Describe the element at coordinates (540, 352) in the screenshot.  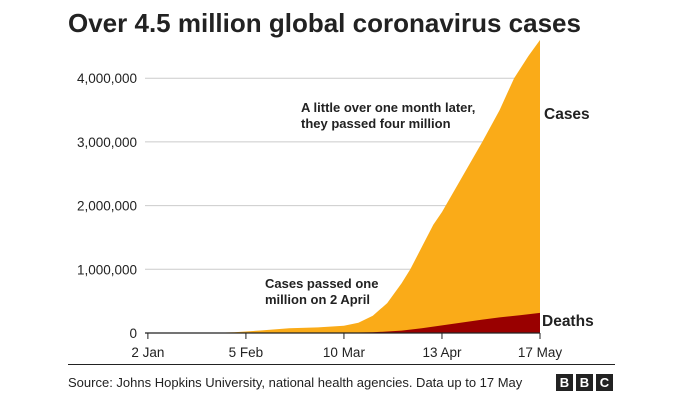
I see `x-tick-label: 17 May` at that location.